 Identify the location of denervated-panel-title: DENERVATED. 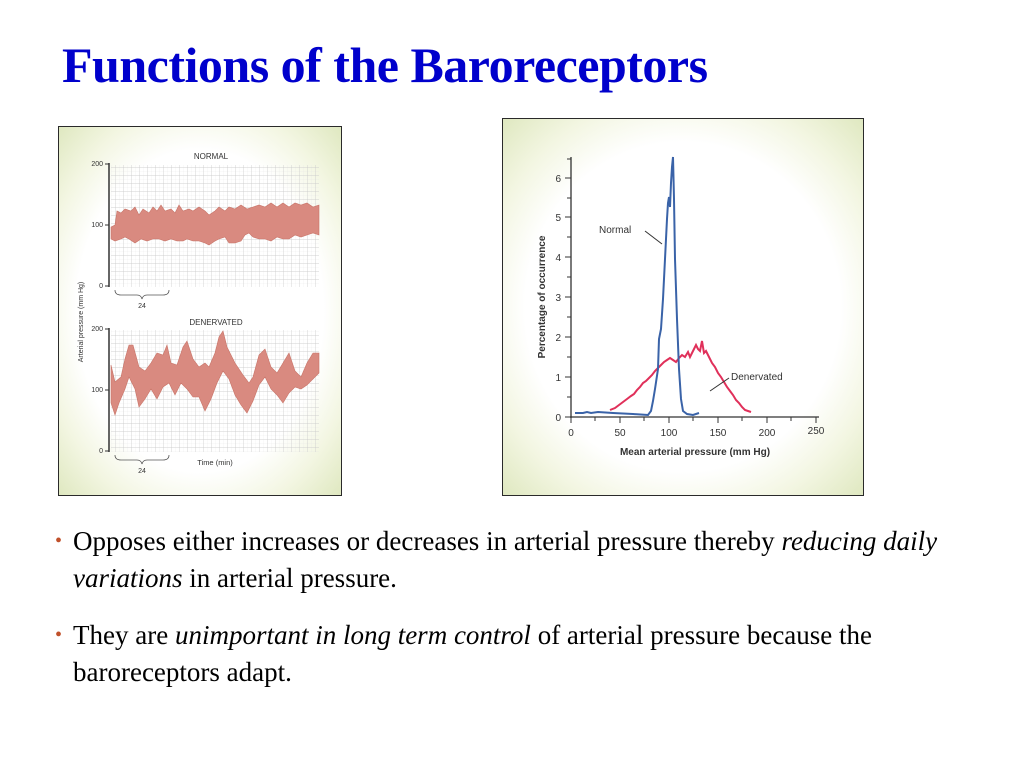
(216, 322).